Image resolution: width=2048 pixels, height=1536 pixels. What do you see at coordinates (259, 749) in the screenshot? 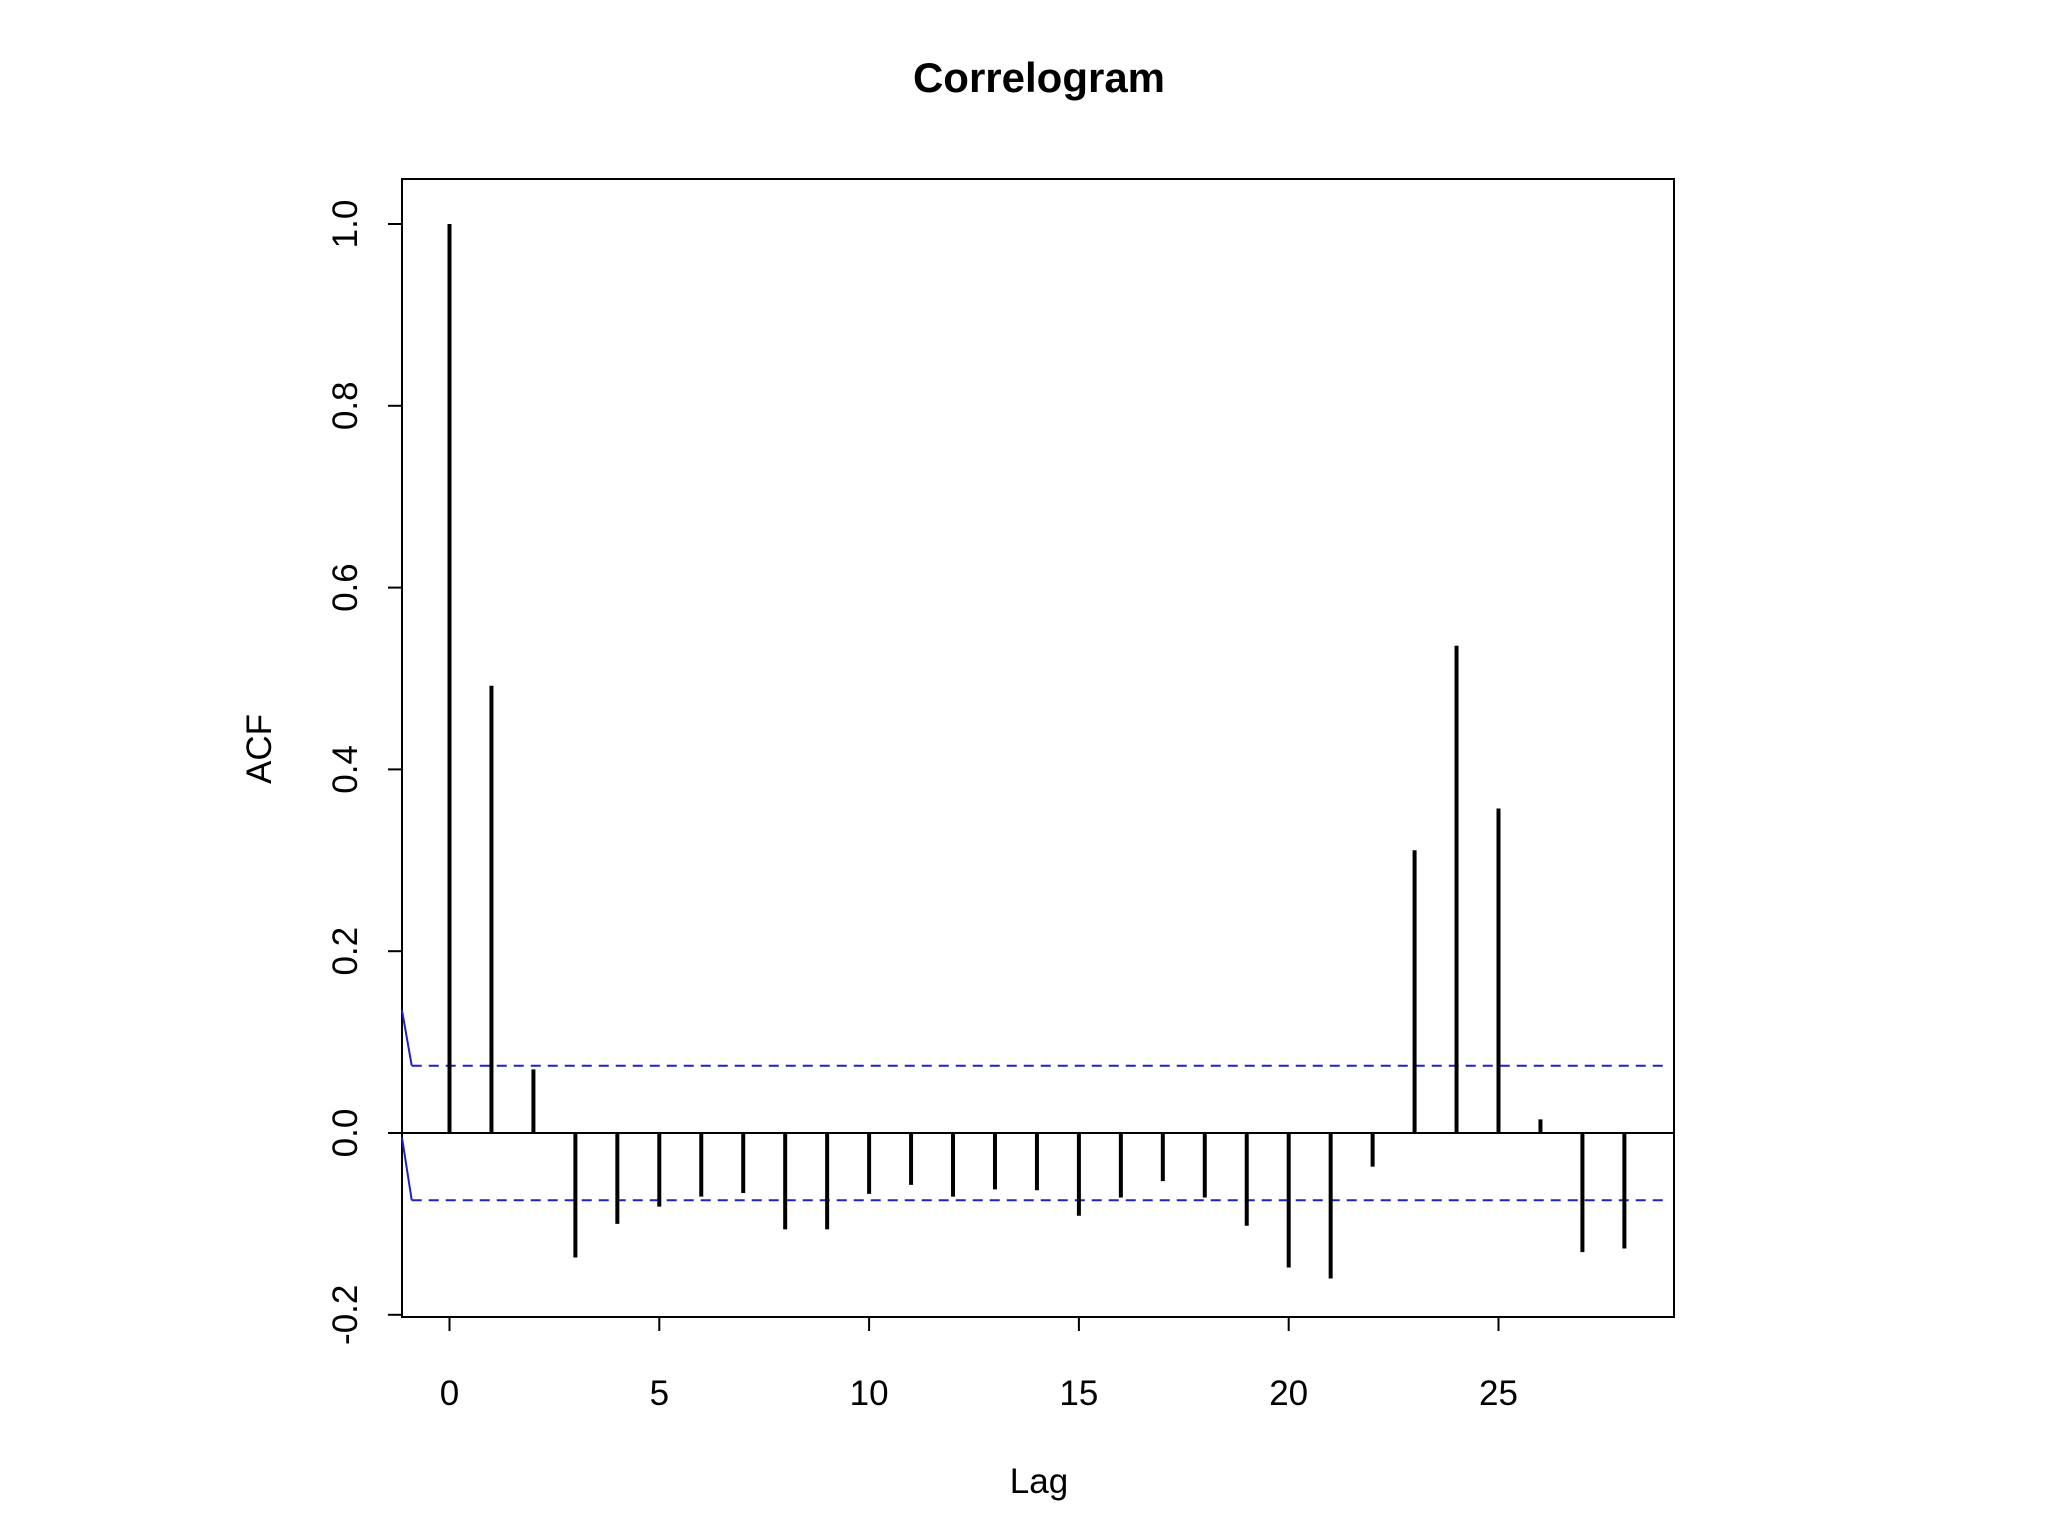
I see `y-axis-label: ACF` at bounding box center [259, 749].